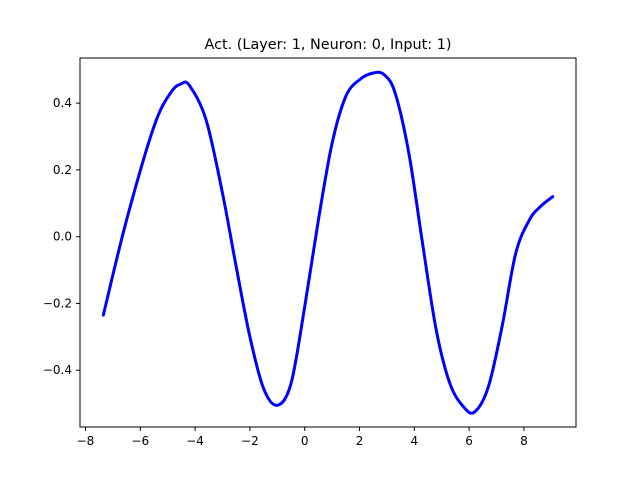 This screenshot has width=640, height=480. Describe the element at coordinates (86, 441) in the screenshot. I see `x-tick-label: −8` at that location.